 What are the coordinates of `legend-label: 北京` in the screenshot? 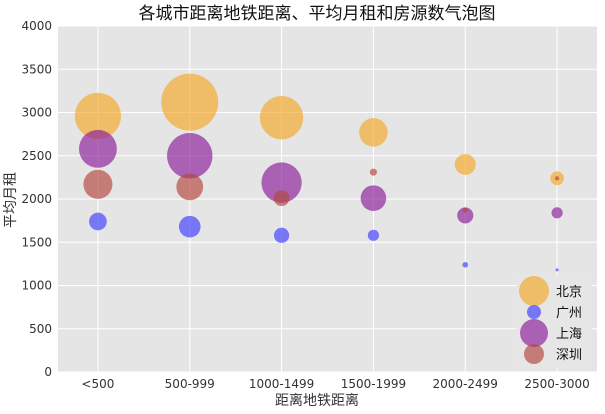 It's located at (569, 292).